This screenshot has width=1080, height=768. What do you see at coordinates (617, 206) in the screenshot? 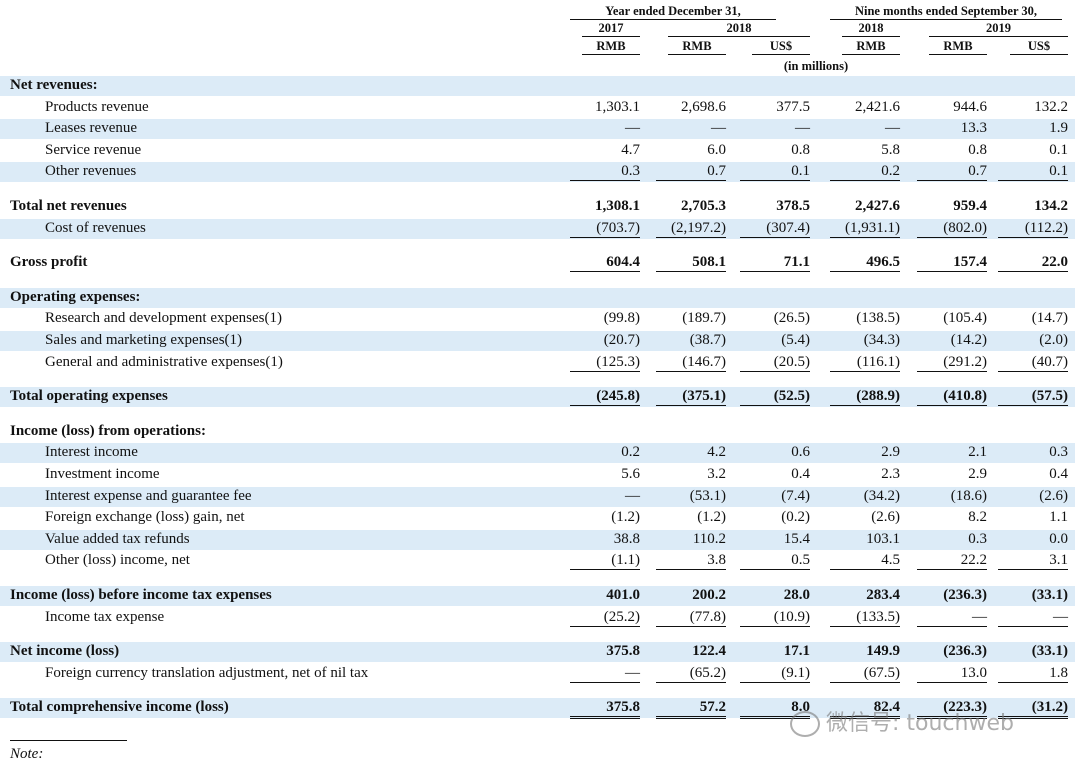
I see `cell: 1,308.1` at bounding box center [617, 206].